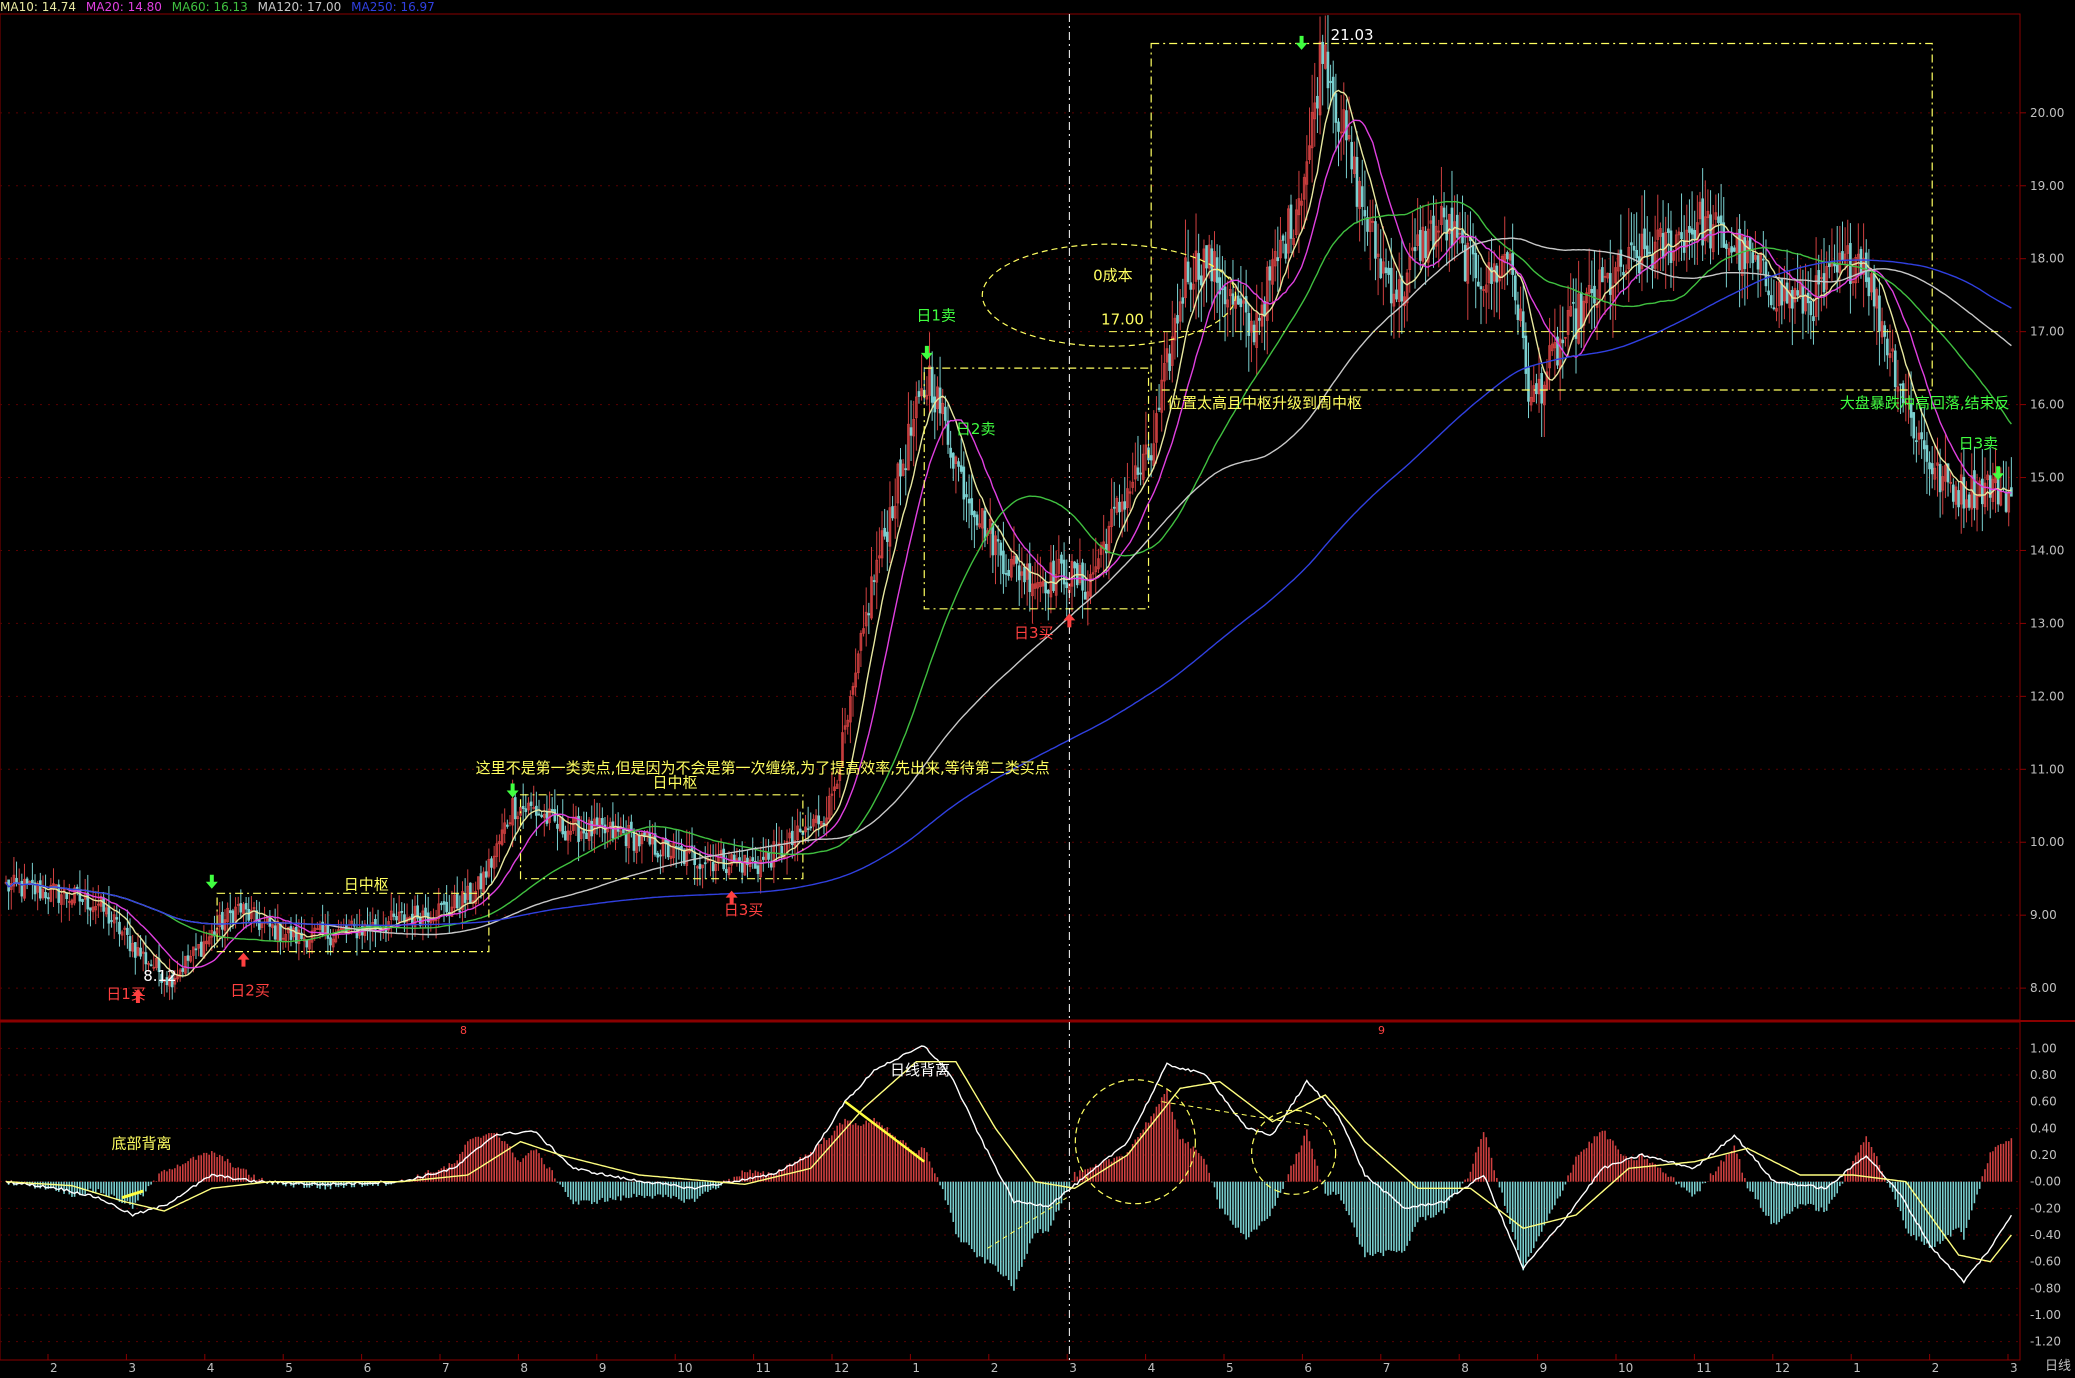 This screenshot has width=2075, height=1378. I want to click on chart-annotation: 日中枢, so click(366, 885).